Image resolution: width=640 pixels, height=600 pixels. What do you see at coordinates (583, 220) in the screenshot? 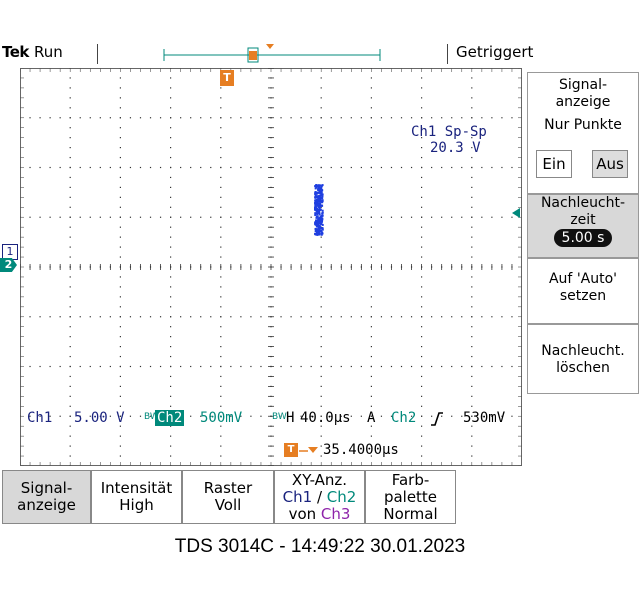
I see `persistence-label-line2: zeit` at bounding box center [583, 220].